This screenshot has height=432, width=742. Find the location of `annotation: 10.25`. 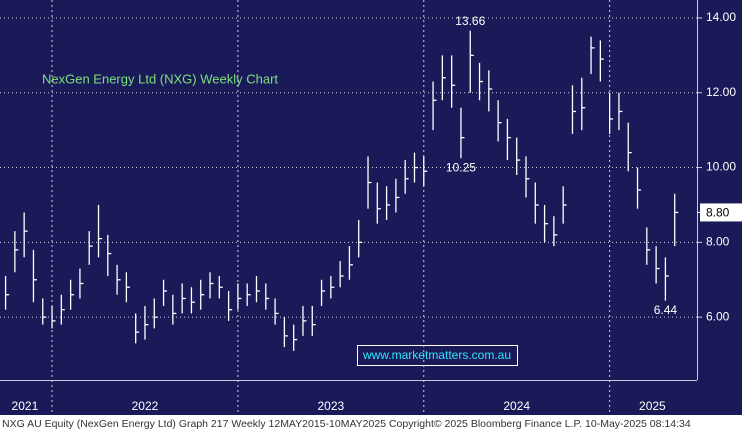

annotation: 10.25 is located at coordinates (461, 167).